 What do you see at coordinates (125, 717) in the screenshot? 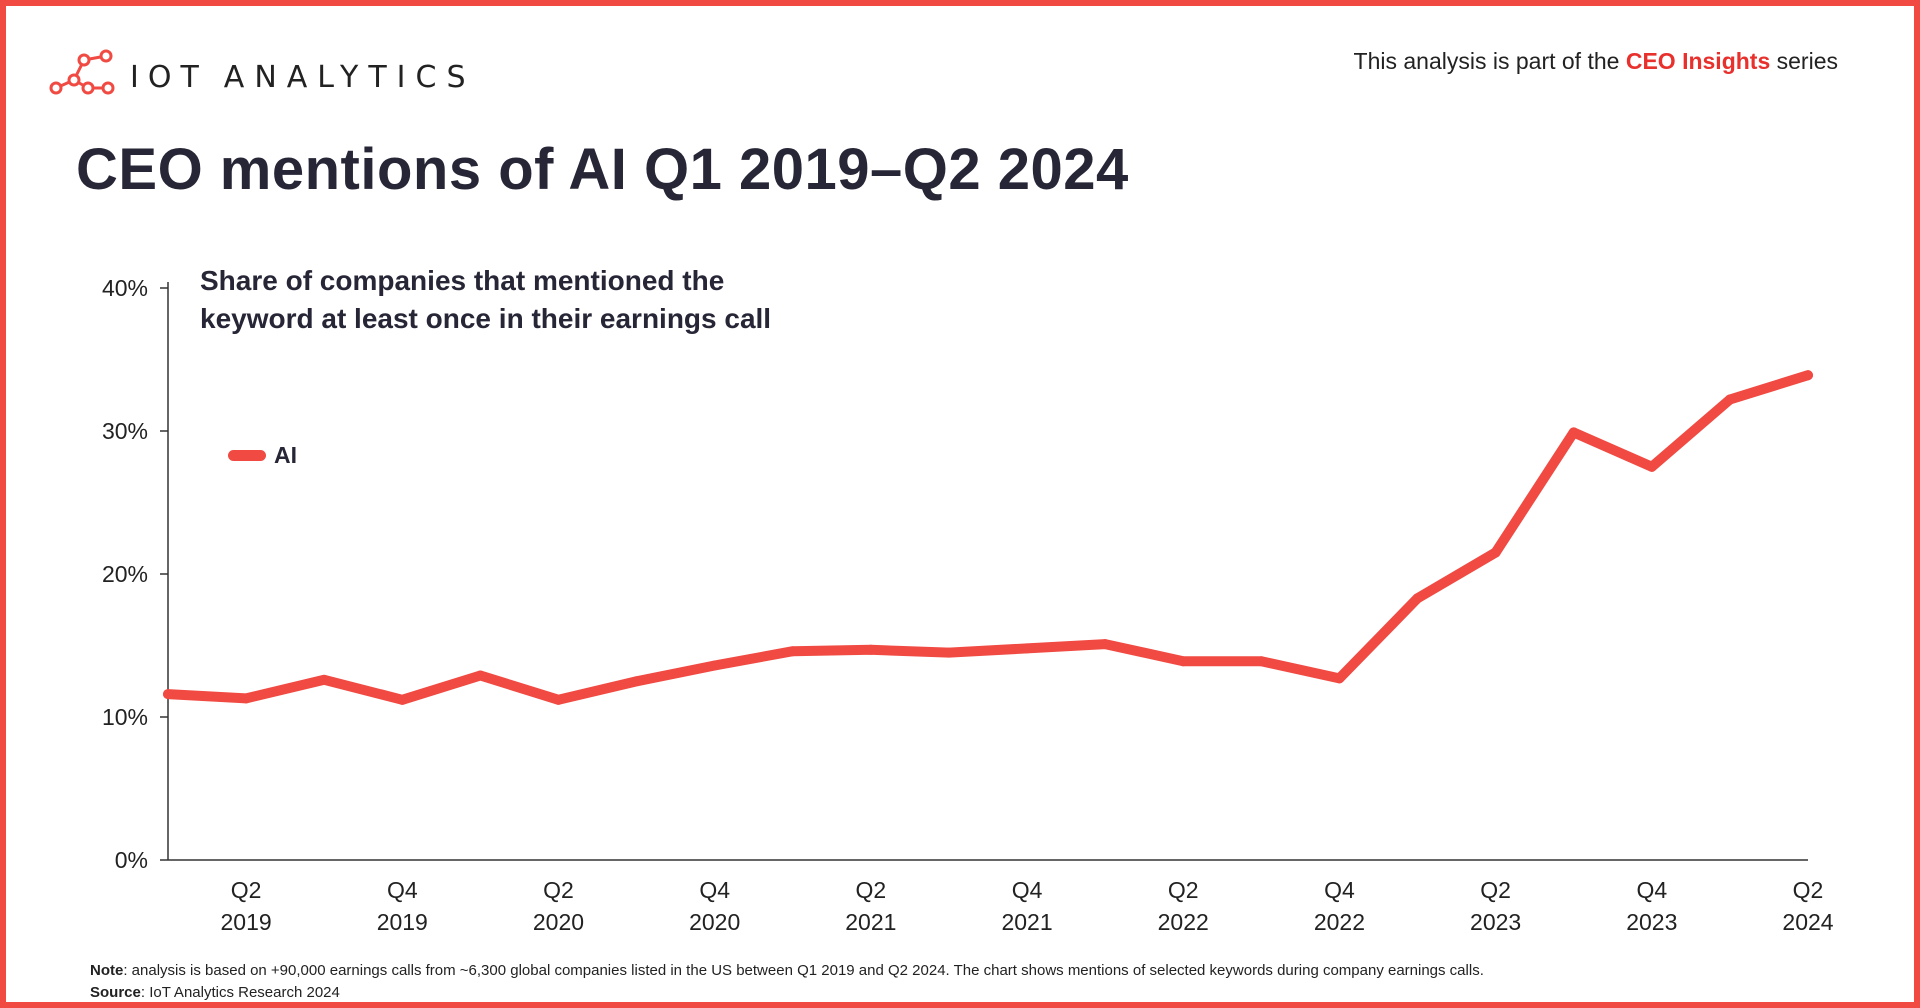
I see `y-tick-label: 10%` at bounding box center [125, 717].